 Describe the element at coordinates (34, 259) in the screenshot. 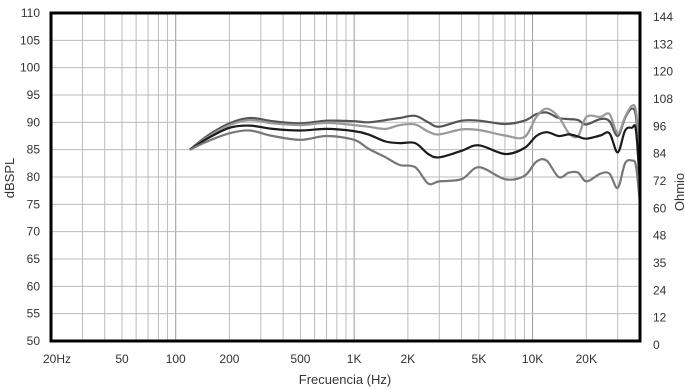

I see `y-tick-label: 65` at that location.